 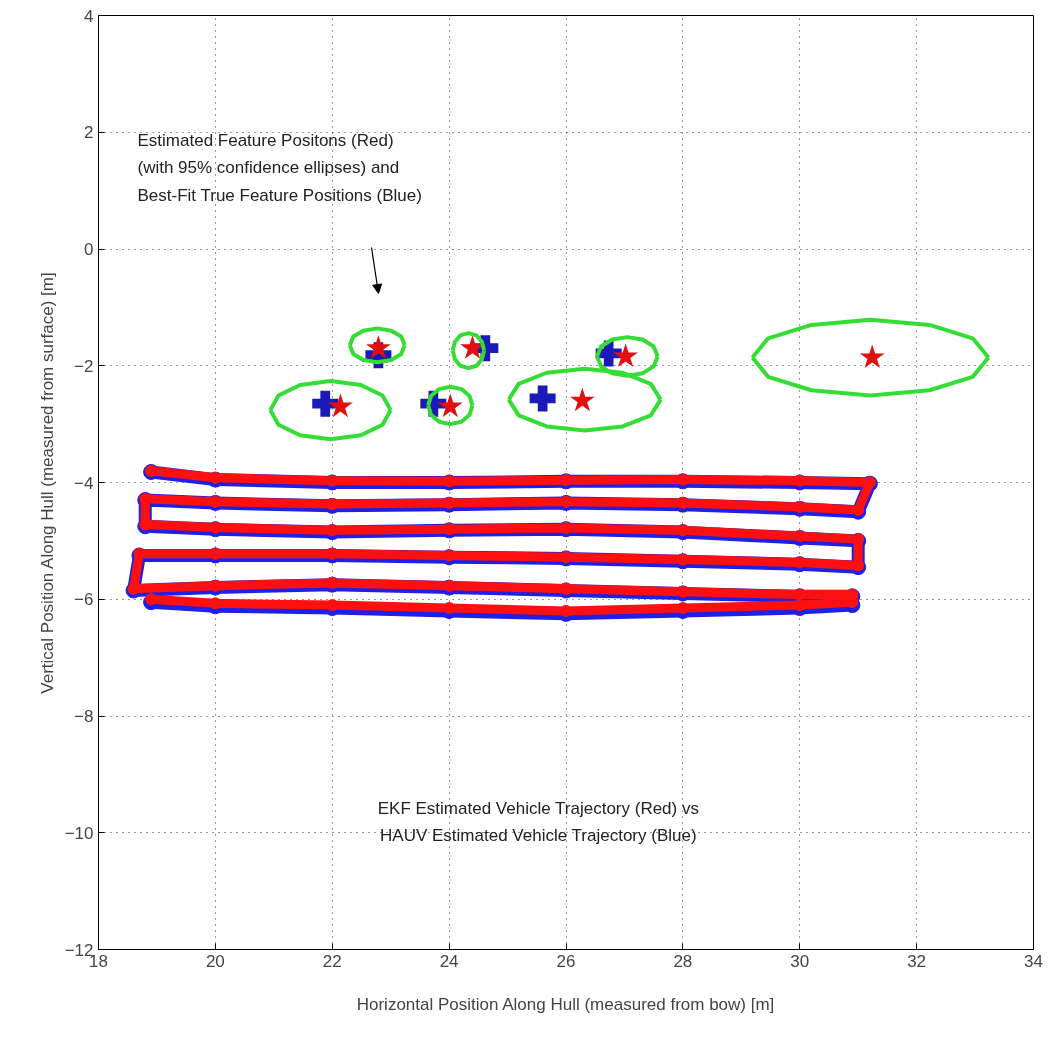 What do you see at coordinates (215, 961) in the screenshot?
I see `x-tick-label: 20` at bounding box center [215, 961].